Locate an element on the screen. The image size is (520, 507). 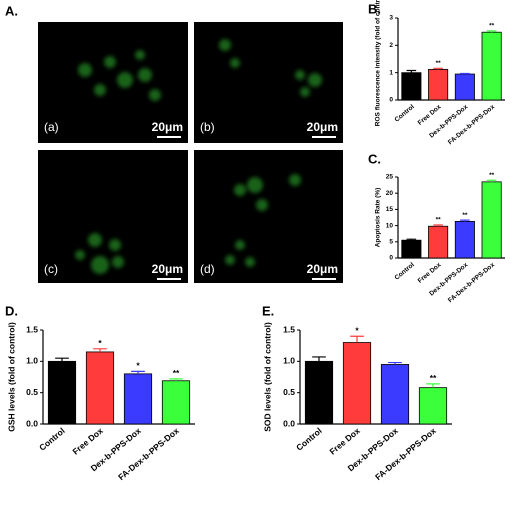
y-axis-label: SOD levels (fold of control) is located at coordinates (267, 377).